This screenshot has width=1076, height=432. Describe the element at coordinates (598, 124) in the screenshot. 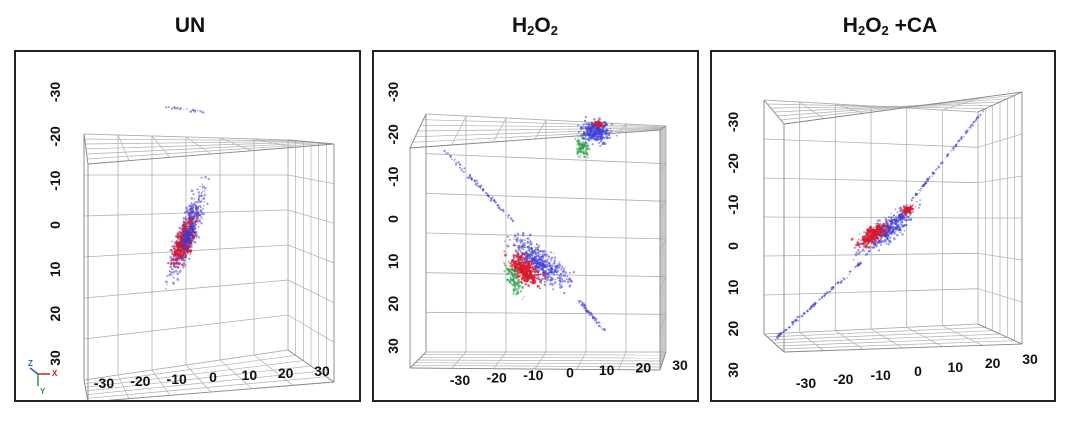

I see `red-neighbor-spot` at that location.